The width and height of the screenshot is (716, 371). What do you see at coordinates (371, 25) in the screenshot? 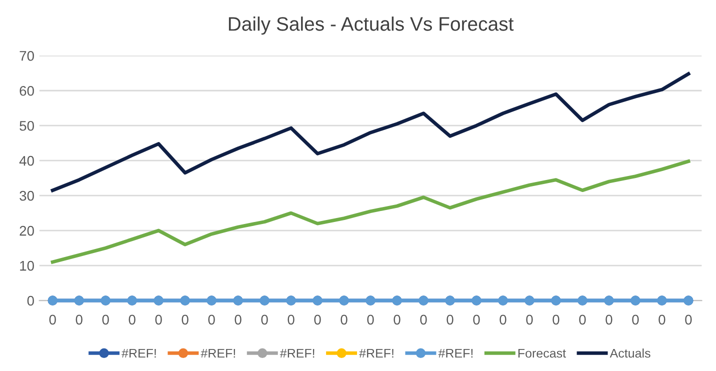
I see `chart-title: Daily Sales - Actuals Vs Forecast` at bounding box center [371, 25].